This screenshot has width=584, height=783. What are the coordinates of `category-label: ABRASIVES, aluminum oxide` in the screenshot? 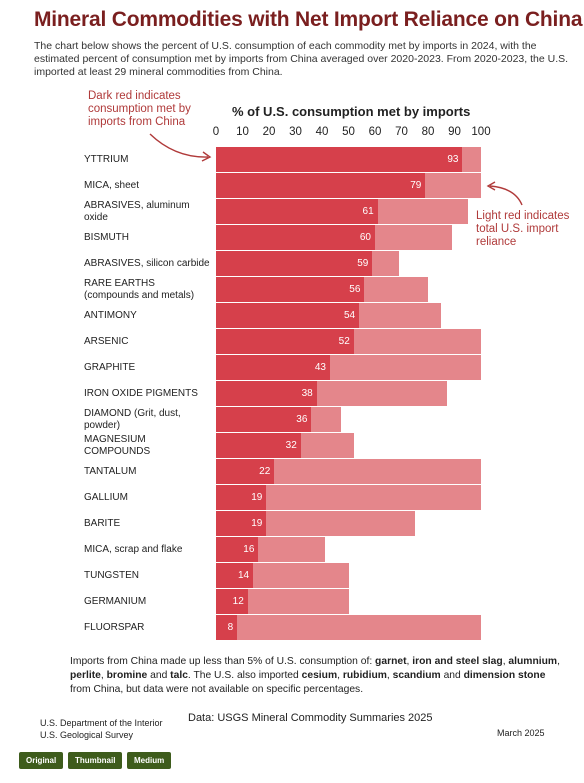 It's located at (137, 211).